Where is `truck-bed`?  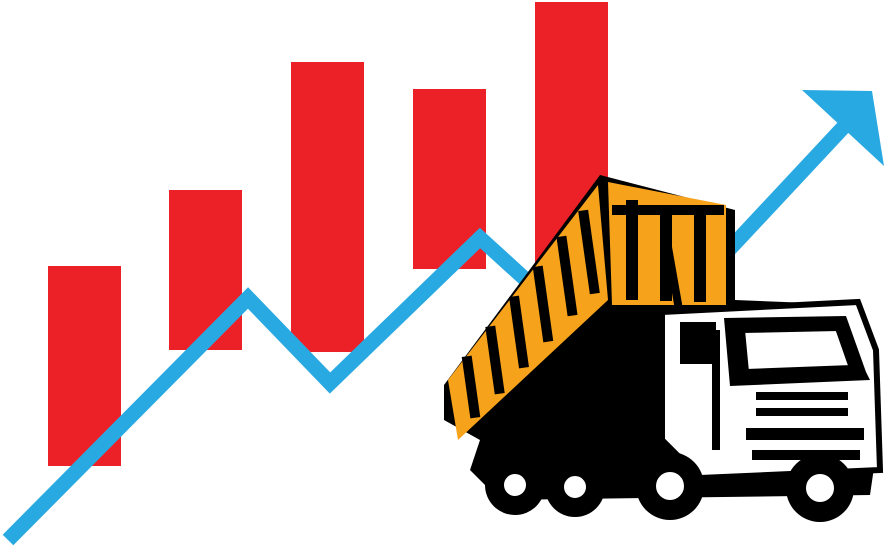
truck-bed is located at coordinates (587, 311).